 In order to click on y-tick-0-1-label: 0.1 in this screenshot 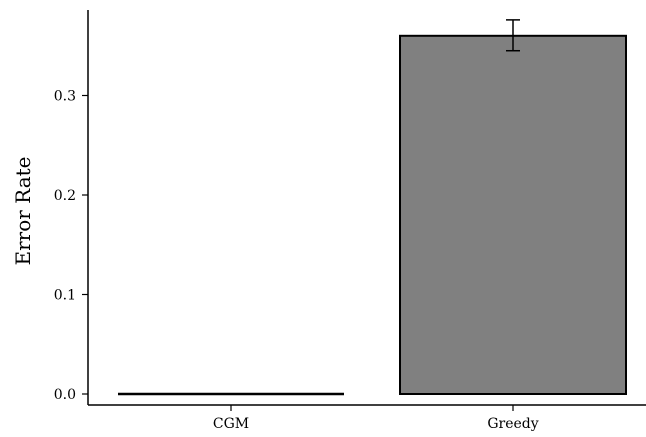, I will do `click(65, 296)`.